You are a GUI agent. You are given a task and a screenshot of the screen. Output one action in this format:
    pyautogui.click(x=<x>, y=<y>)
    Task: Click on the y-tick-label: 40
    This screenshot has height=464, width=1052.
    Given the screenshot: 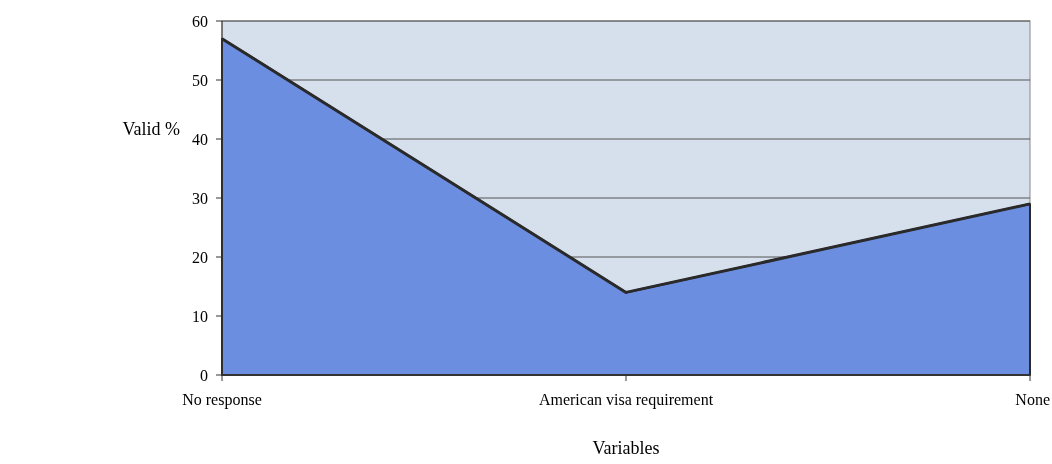 What is the action you would take?
    pyautogui.click(x=200, y=139)
    